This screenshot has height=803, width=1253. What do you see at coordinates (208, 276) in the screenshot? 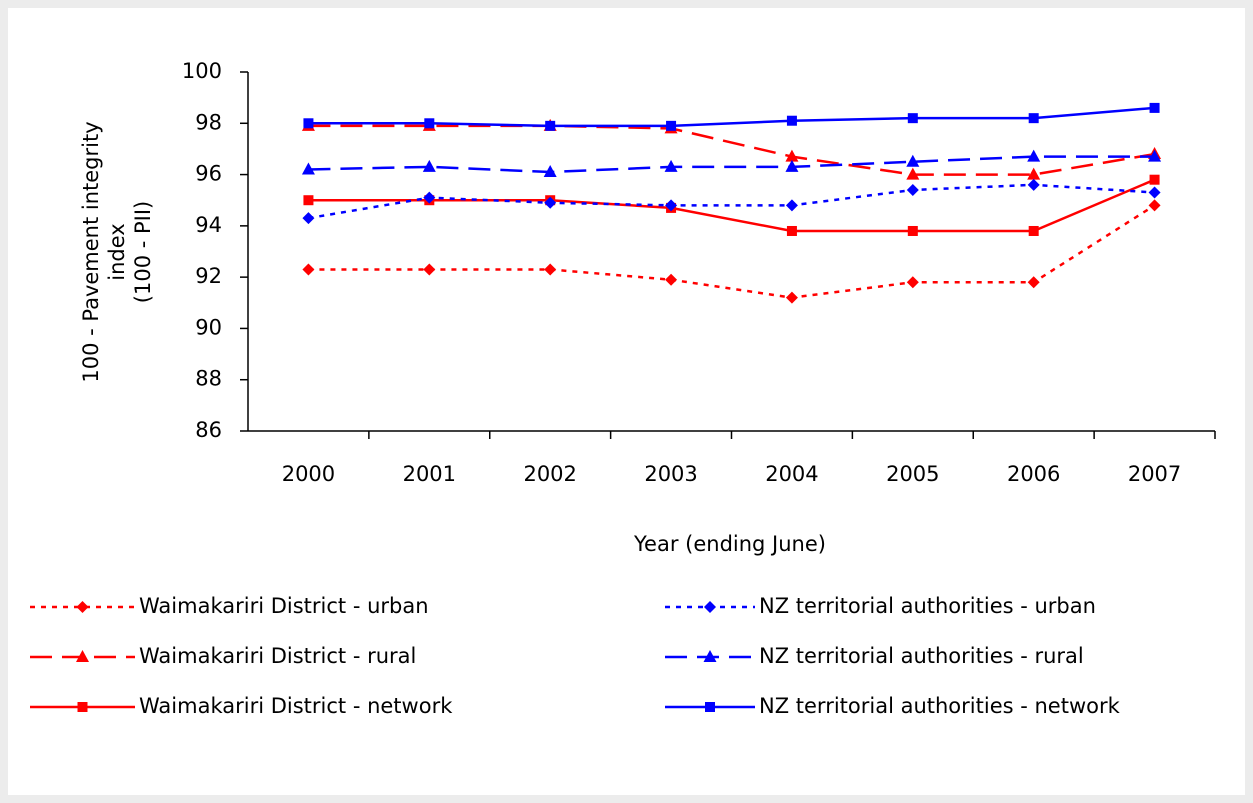
I see `y-tick-label: 92` at bounding box center [208, 276].